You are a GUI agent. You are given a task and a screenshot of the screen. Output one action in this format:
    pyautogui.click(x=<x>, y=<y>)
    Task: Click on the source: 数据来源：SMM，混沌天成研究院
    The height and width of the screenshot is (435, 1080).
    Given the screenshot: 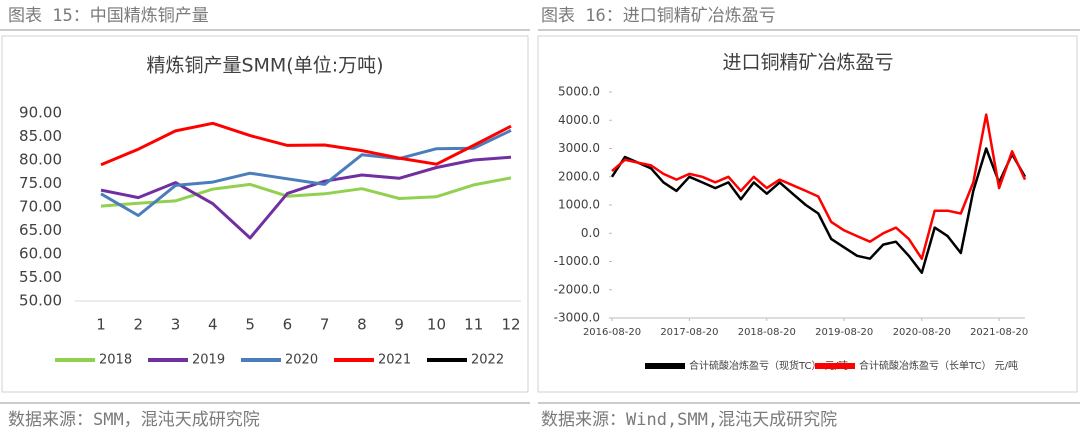 What is the action you would take?
    pyautogui.click(x=134, y=420)
    